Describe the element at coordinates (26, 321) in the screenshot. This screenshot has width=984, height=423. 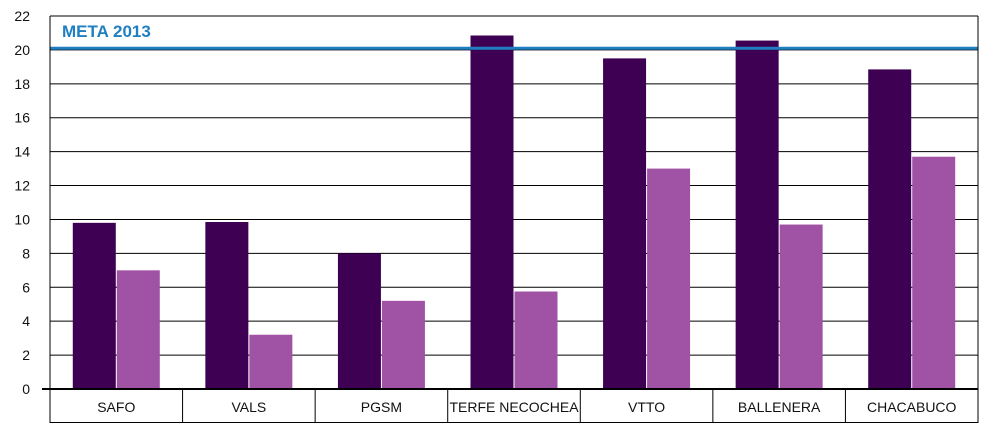
I see `y-tick-label: 4` at that location.